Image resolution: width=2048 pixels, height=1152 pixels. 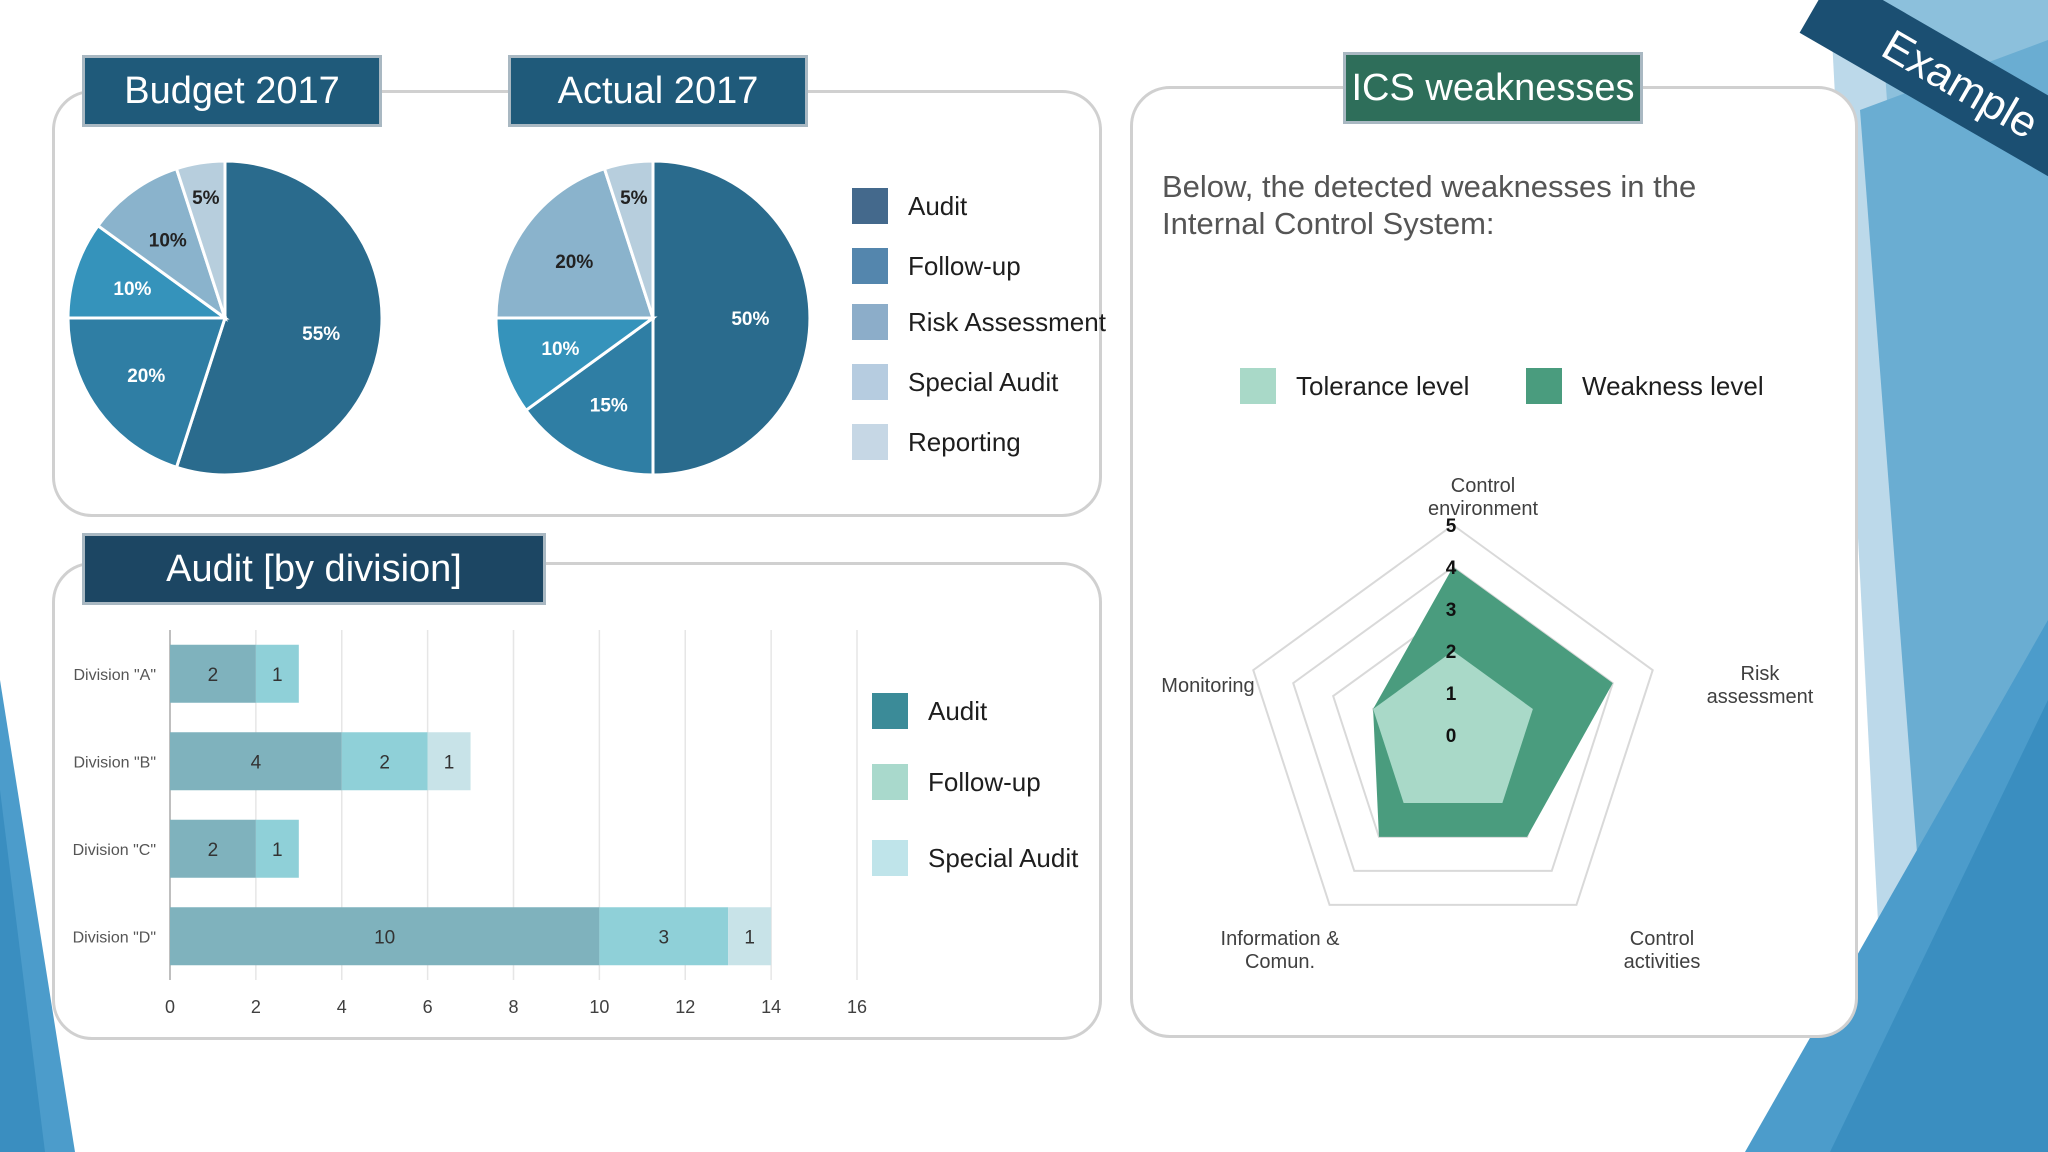 I want to click on radar-legend-item: Weakness level, so click(x=1645, y=386).